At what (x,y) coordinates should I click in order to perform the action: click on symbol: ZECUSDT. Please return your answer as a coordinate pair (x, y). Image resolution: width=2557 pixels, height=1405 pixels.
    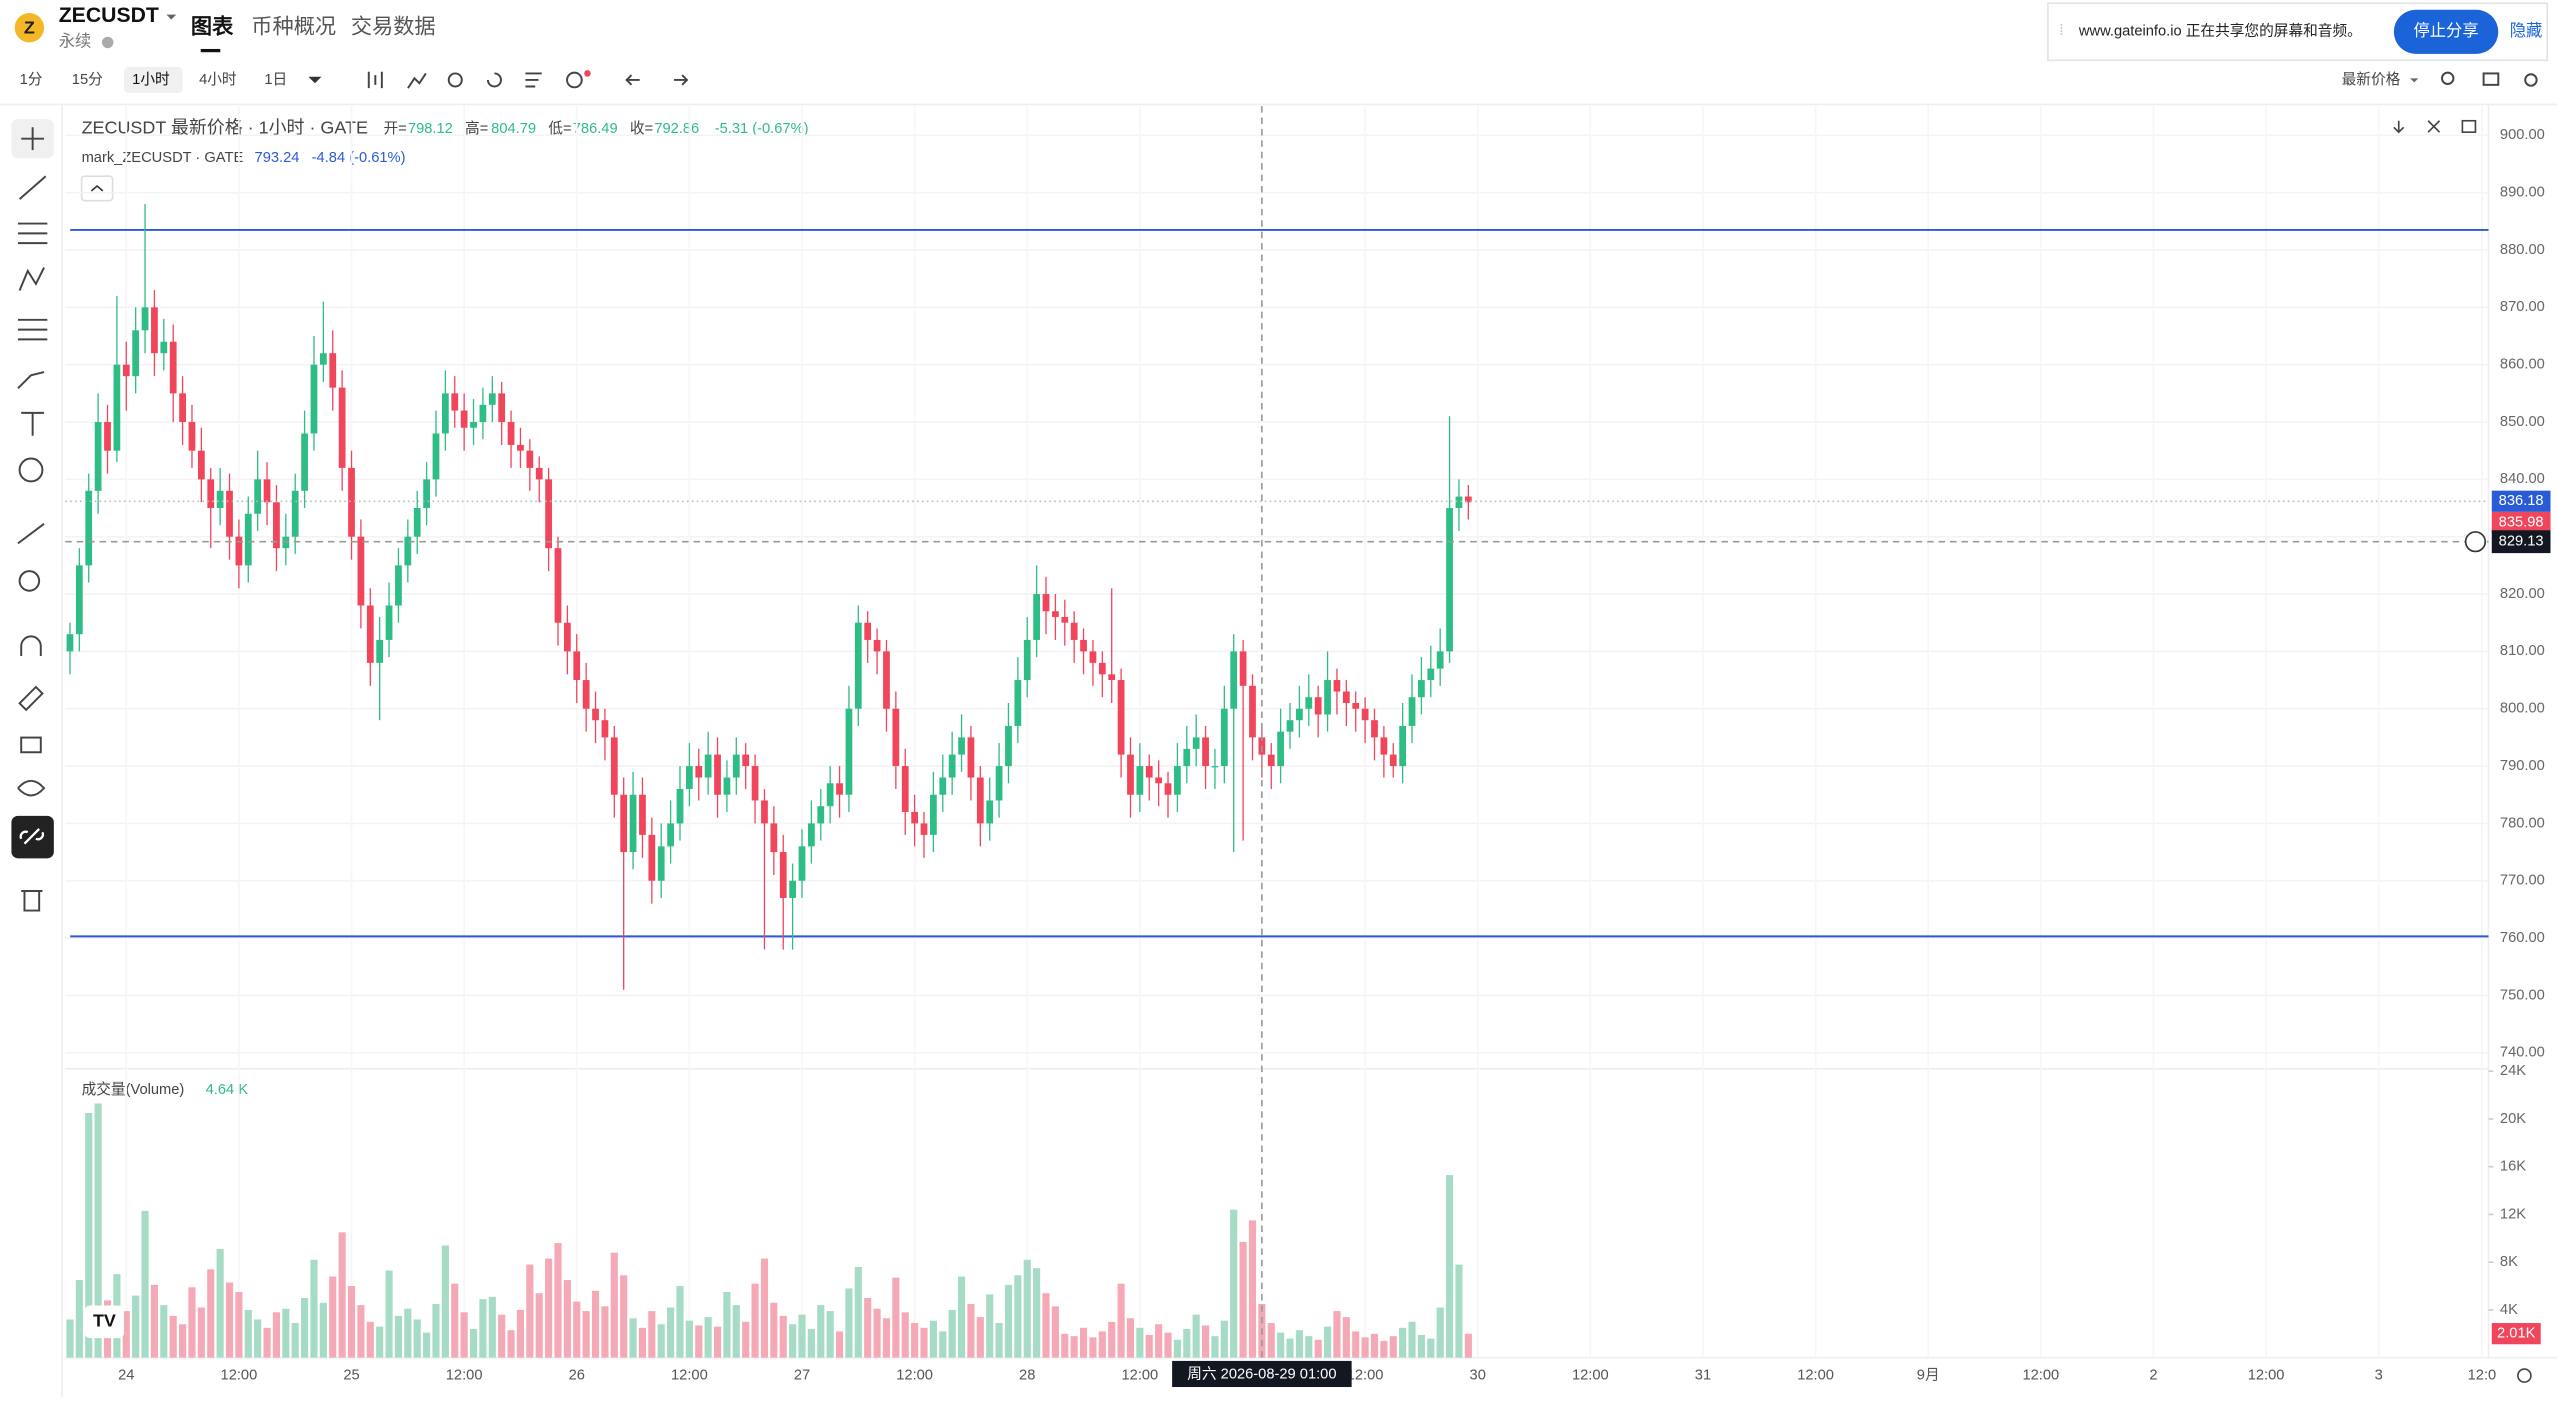
    Looking at the image, I should click on (109, 15).